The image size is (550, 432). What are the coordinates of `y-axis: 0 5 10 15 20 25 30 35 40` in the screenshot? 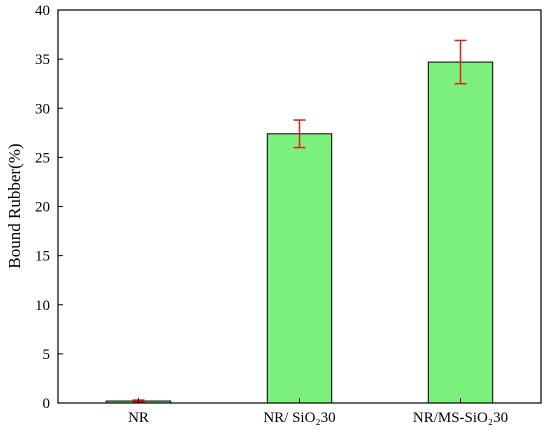 It's located at (49, 207).